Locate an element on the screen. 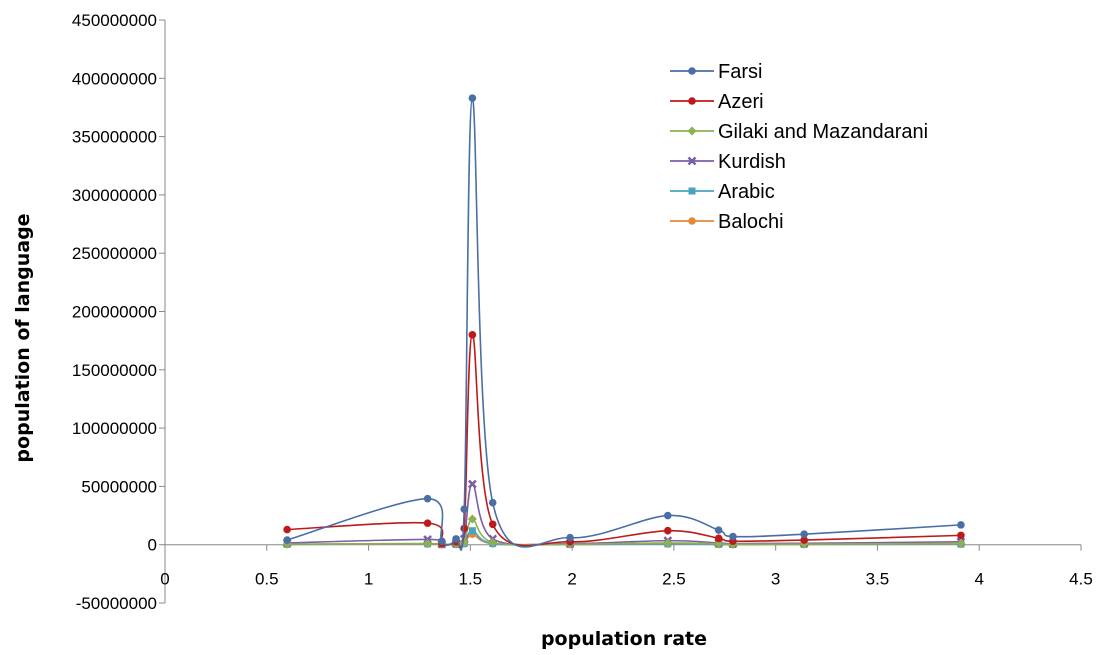 This screenshot has height=655, width=1103. data-point-kurdish is located at coordinates (472, 484).